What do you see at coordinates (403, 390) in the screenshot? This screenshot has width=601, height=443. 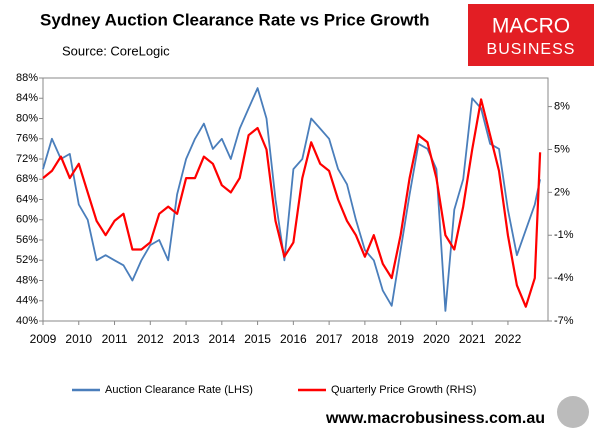 I see `legend-label: Quarterly Price Growth (RHS)` at bounding box center [403, 390].